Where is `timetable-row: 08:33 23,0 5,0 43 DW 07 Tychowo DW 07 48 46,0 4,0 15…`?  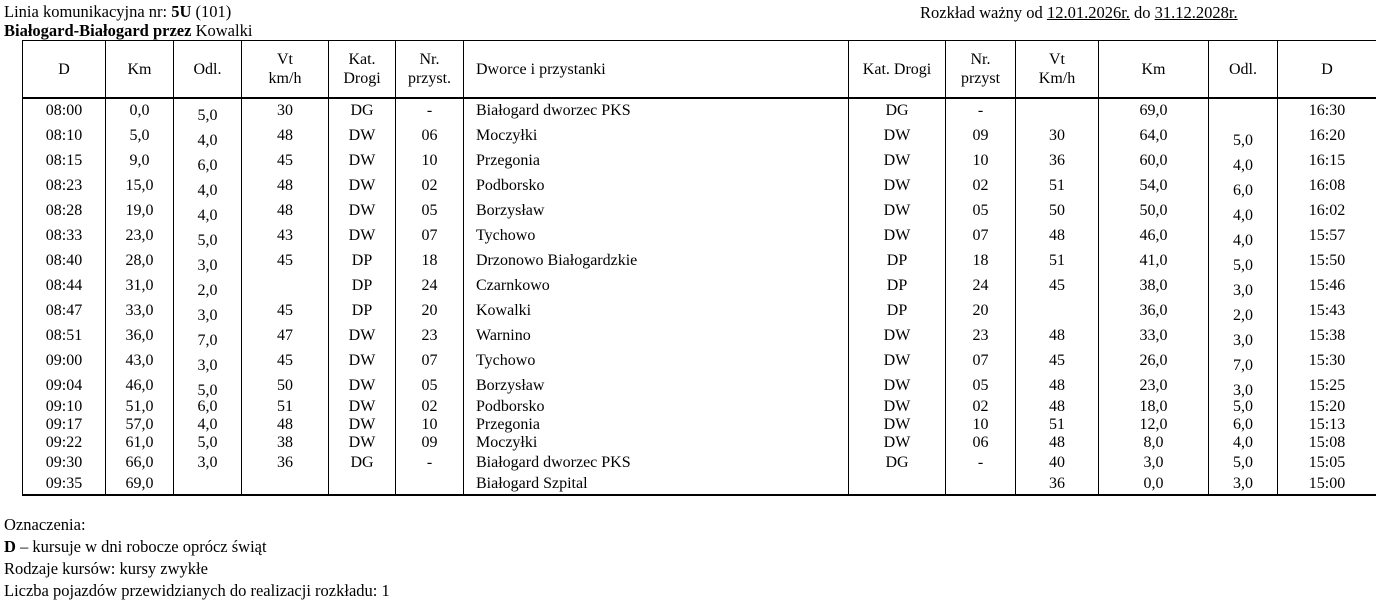 timetable-row: 08:33 23,0 5,0 43 DW 07 Tychowo DW 07 48 46,0 4,0 15… is located at coordinates (699, 235).